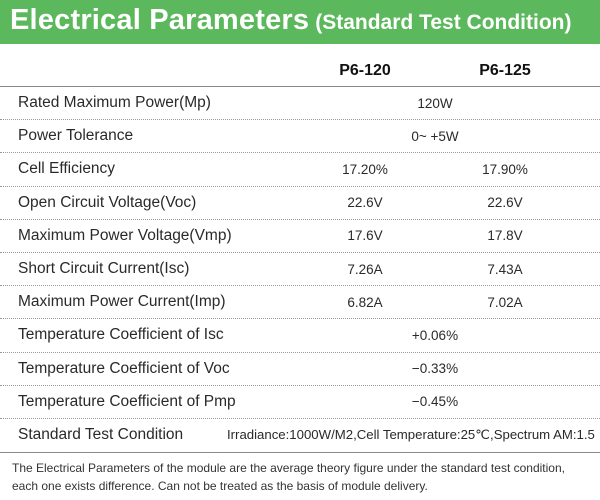 The height and width of the screenshot is (500, 600). What do you see at coordinates (505, 203) in the screenshot?
I see `p6-125-value: 22.6V` at bounding box center [505, 203].